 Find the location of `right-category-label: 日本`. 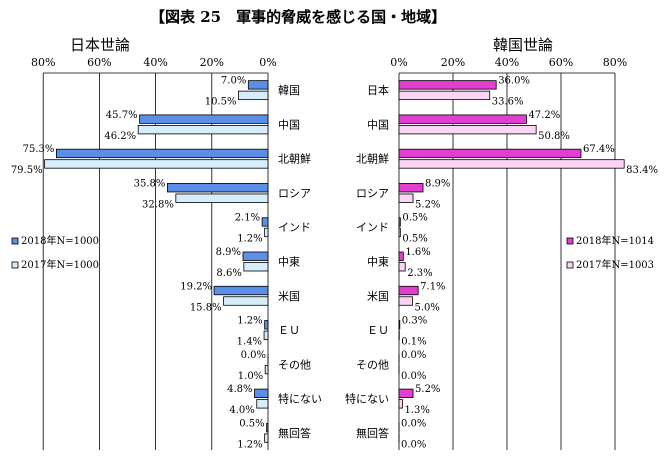

right-category-label: 日本 is located at coordinates (378, 90).